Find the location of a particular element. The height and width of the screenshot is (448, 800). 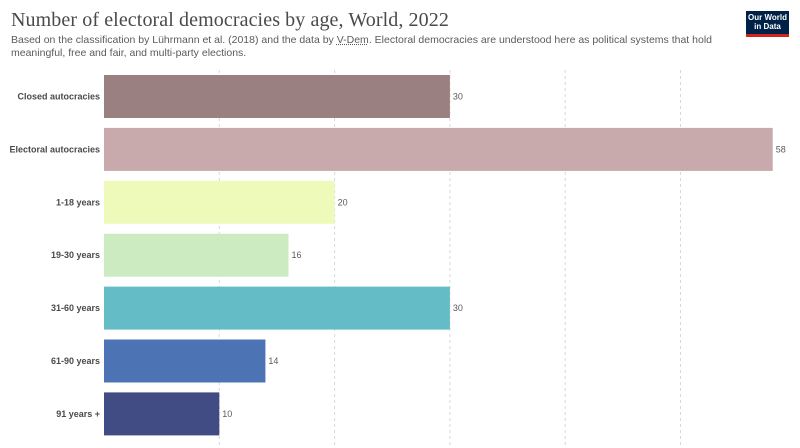

category-label-closed-autocracies: Closed autocracies is located at coordinates (58, 97).